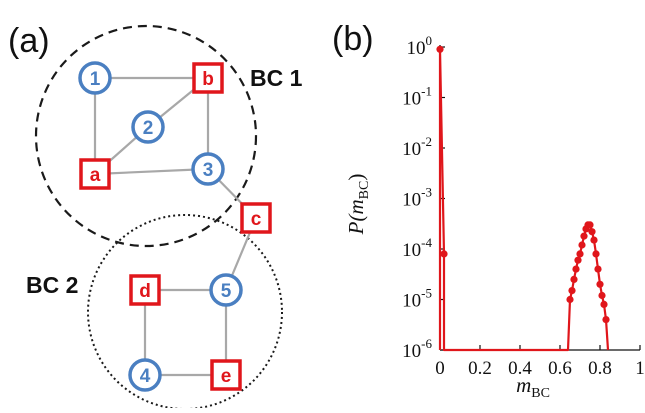 This screenshot has height=413, width=645. I want to click on x-tick-label: 0.8, so click(600, 368).